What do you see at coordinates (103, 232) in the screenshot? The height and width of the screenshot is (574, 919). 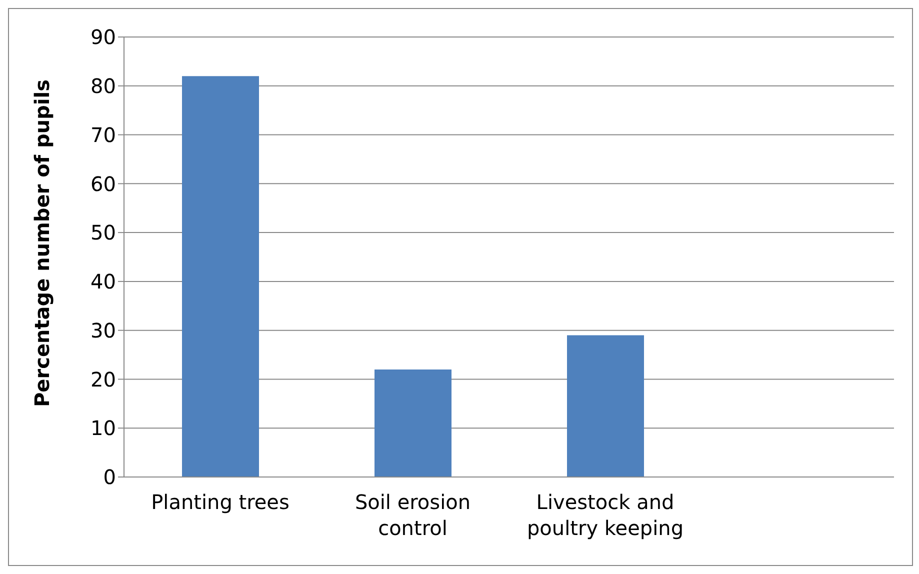 I see `y-tick-label: 50` at bounding box center [103, 232].